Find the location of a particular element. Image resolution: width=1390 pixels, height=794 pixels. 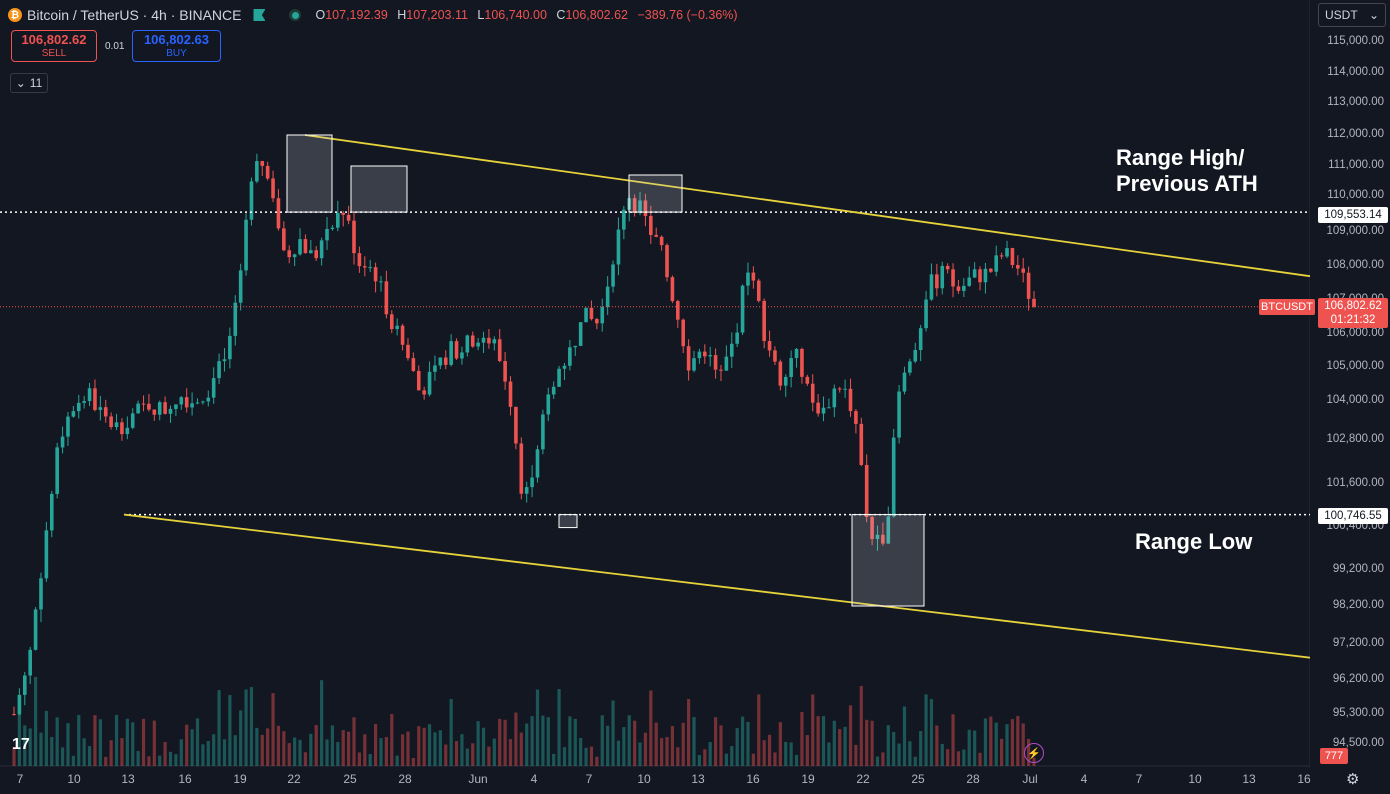

price-tick-label: 114,000.00 is located at coordinates (1355, 72).